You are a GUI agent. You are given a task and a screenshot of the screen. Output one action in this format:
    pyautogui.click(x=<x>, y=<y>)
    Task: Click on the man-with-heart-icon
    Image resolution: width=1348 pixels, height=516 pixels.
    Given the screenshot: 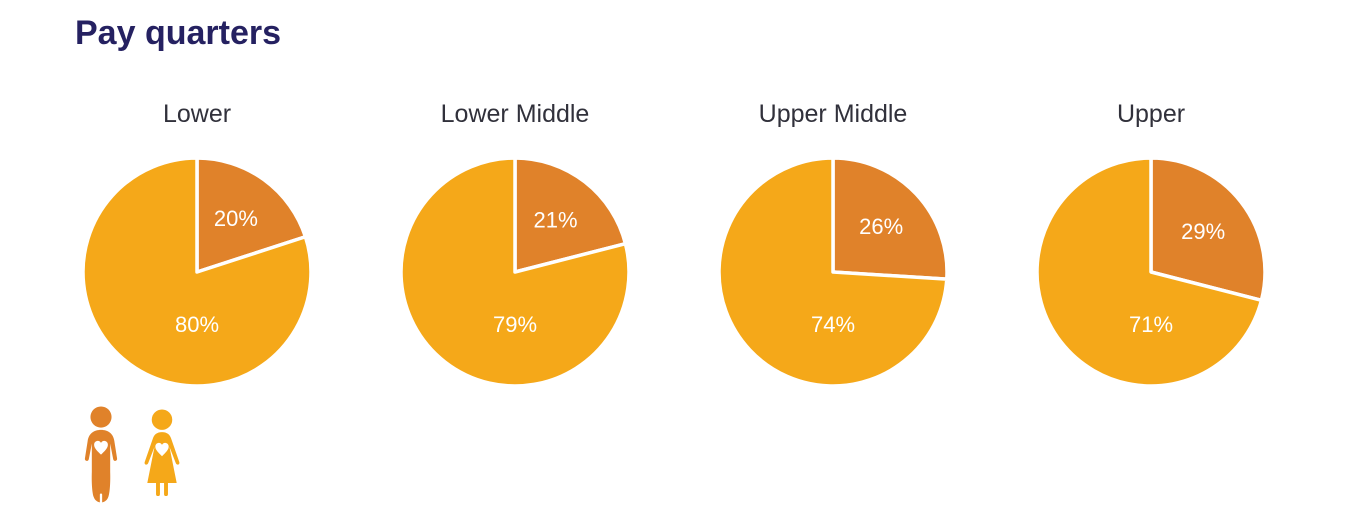 What is the action you would take?
    pyautogui.click(x=101, y=455)
    